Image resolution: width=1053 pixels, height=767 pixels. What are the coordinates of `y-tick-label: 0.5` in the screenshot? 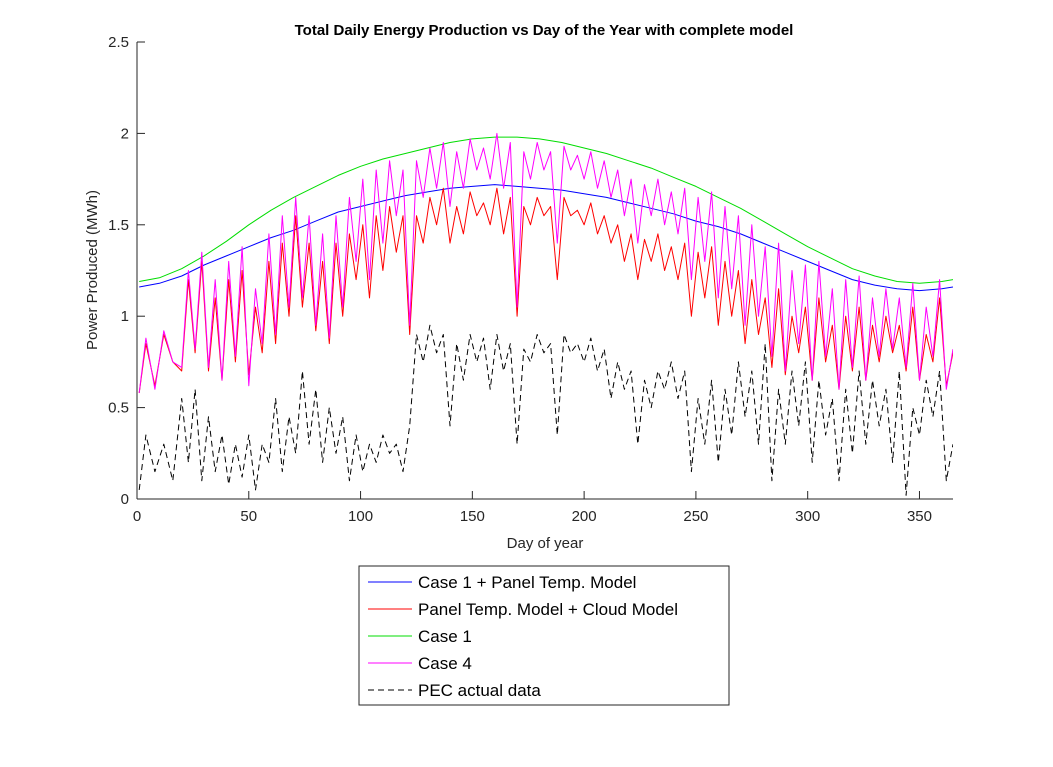 It's located at (118, 408).